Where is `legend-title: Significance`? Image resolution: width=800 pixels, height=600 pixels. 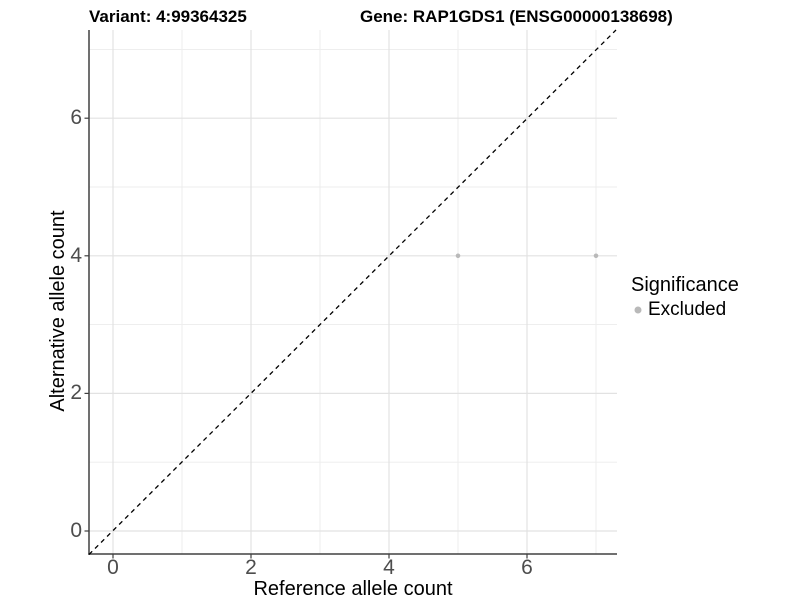 legend-title: Significance is located at coordinates (685, 285).